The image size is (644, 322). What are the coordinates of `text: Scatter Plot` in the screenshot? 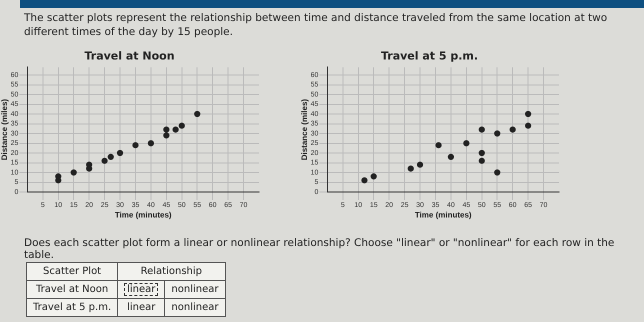 It's located at (72, 271).